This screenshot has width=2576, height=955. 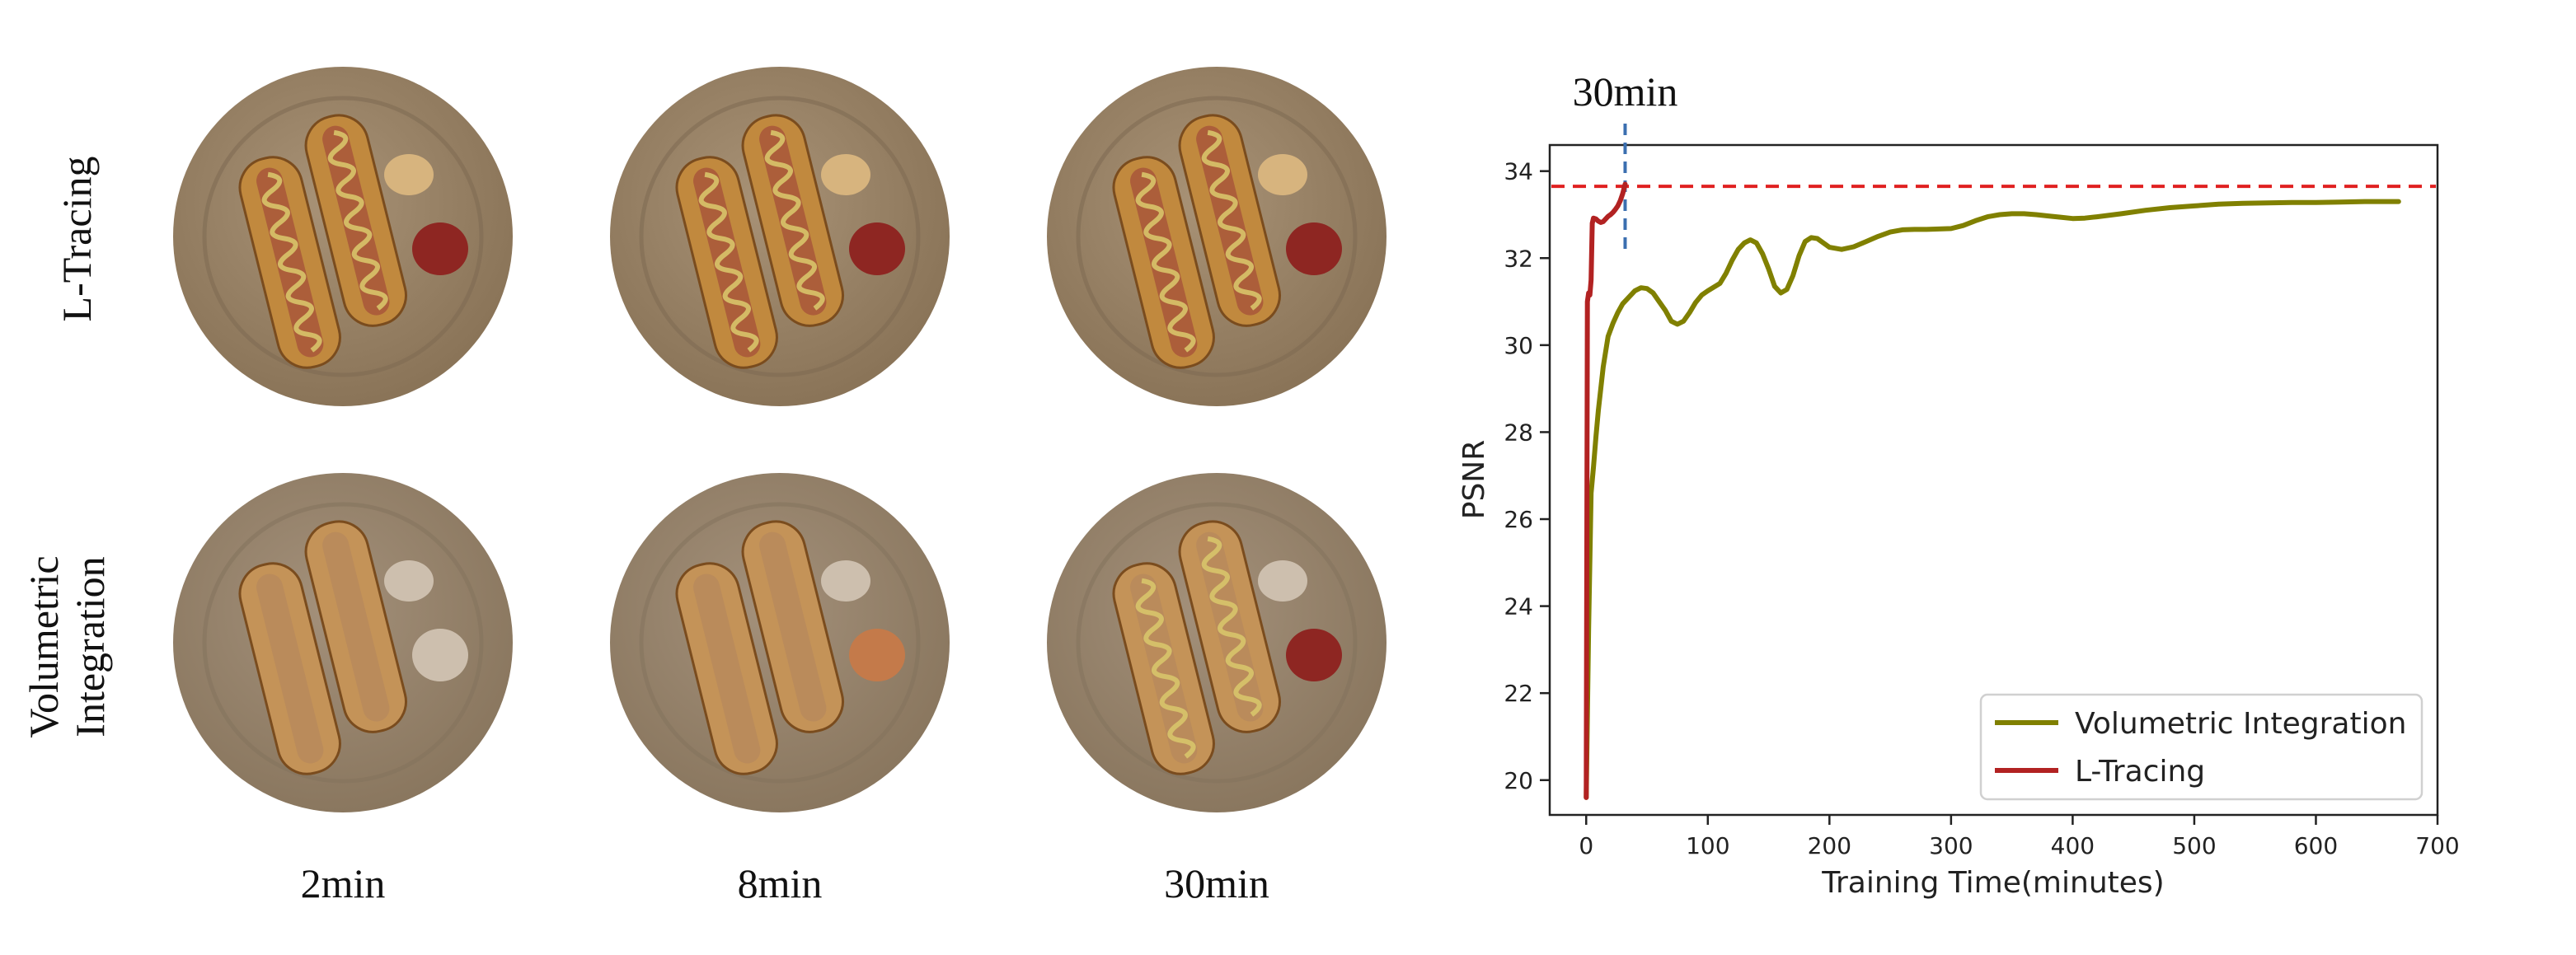 I want to click on annotation-30min: 30min, so click(x=1626, y=91).